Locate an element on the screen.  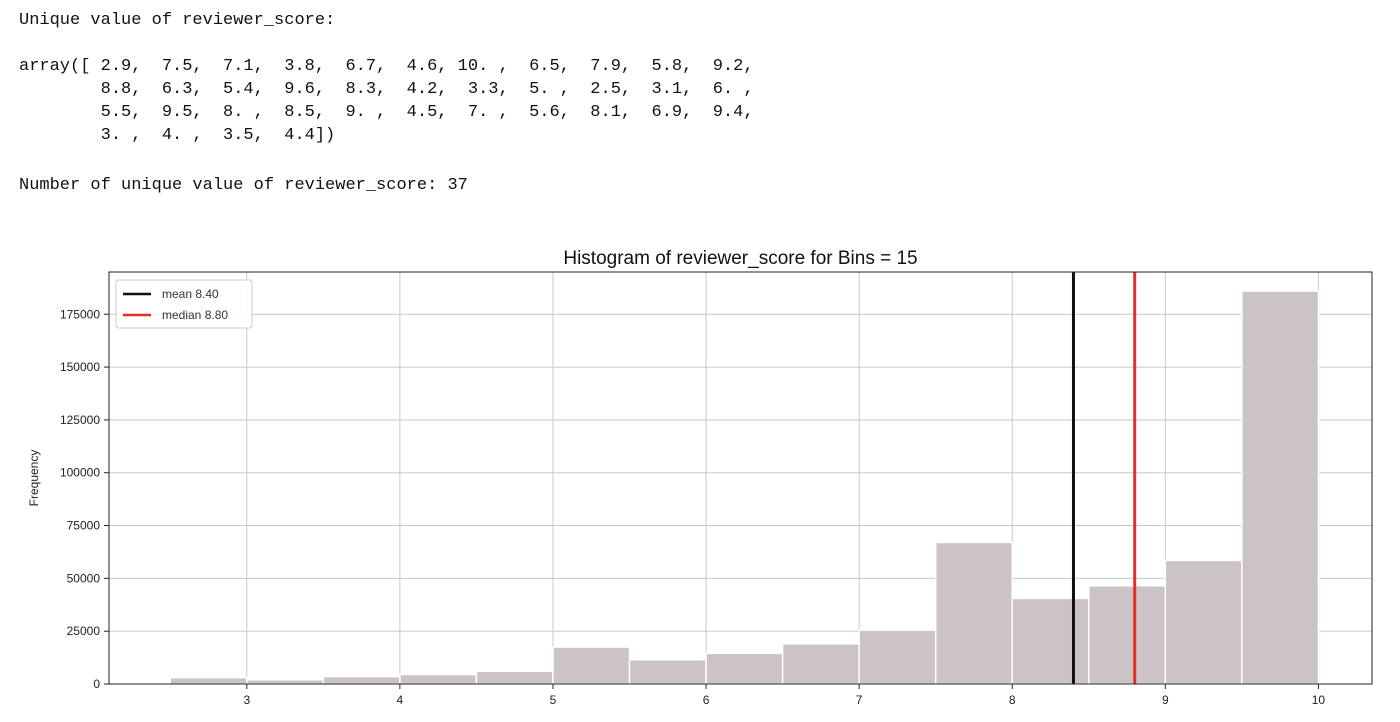
x-tick-label: 6 is located at coordinates (706, 700).